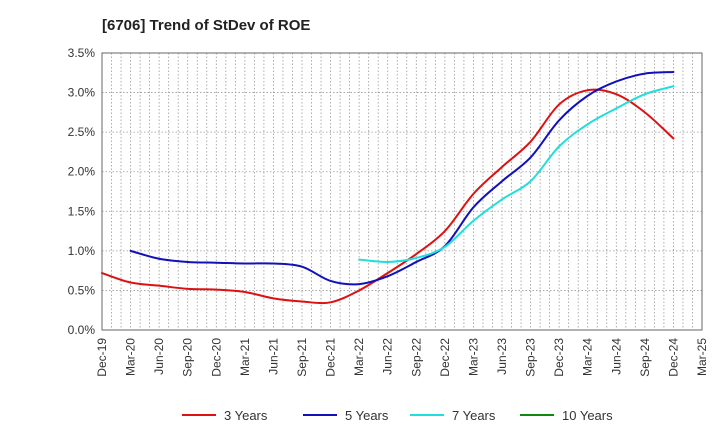  What do you see at coordinates (645, 357) in the screenshot?
I see `x-tick-label: Sep-24` at bounding box center [645, 357].